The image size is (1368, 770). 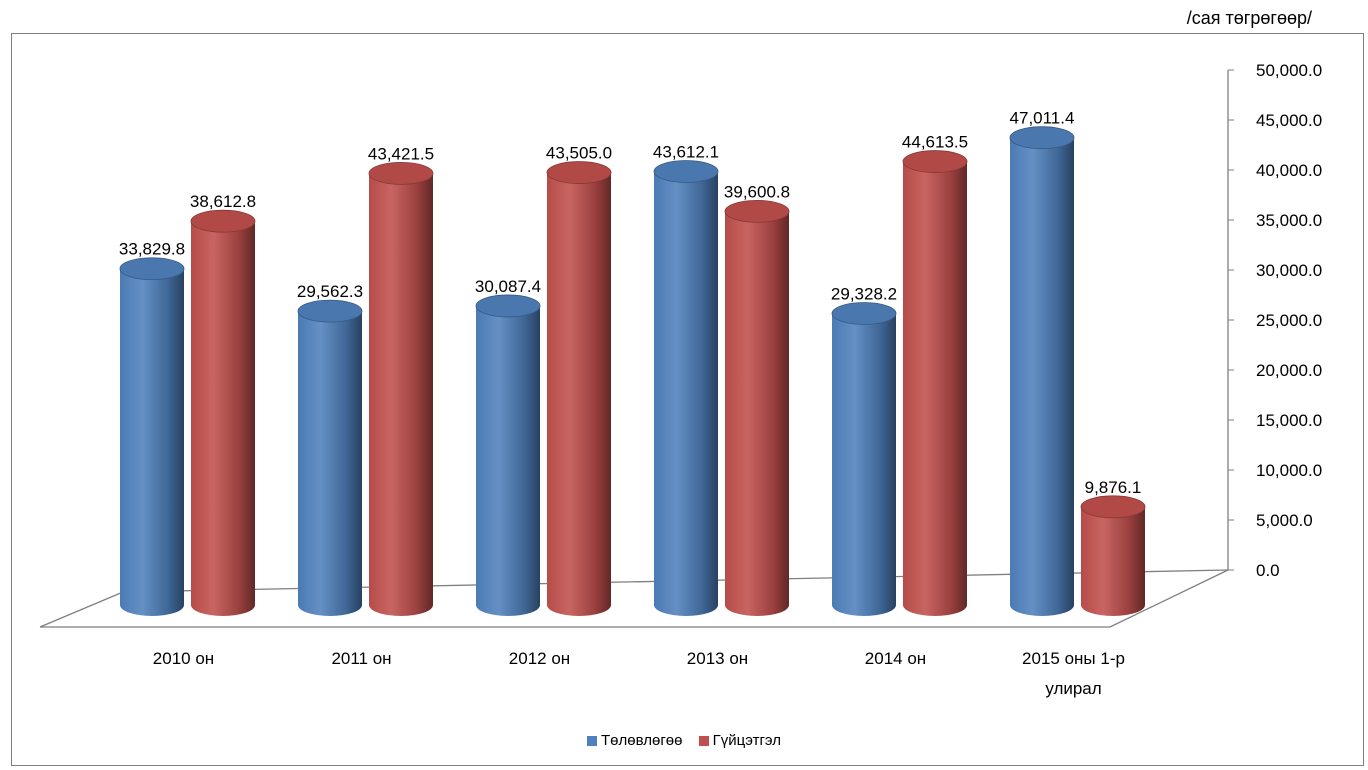 What do you see at coordinates (152, 249) in the screenshot?
I see `data-label: 33,829.8` at bounding box center [152, 249].